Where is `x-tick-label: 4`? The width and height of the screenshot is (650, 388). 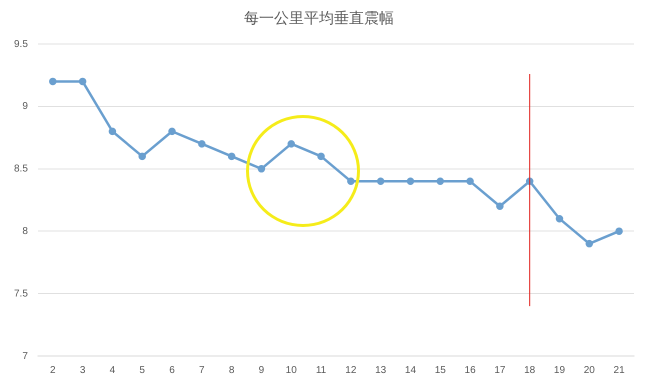
x-tick-label: 4 is located at coordinates (113, 370).